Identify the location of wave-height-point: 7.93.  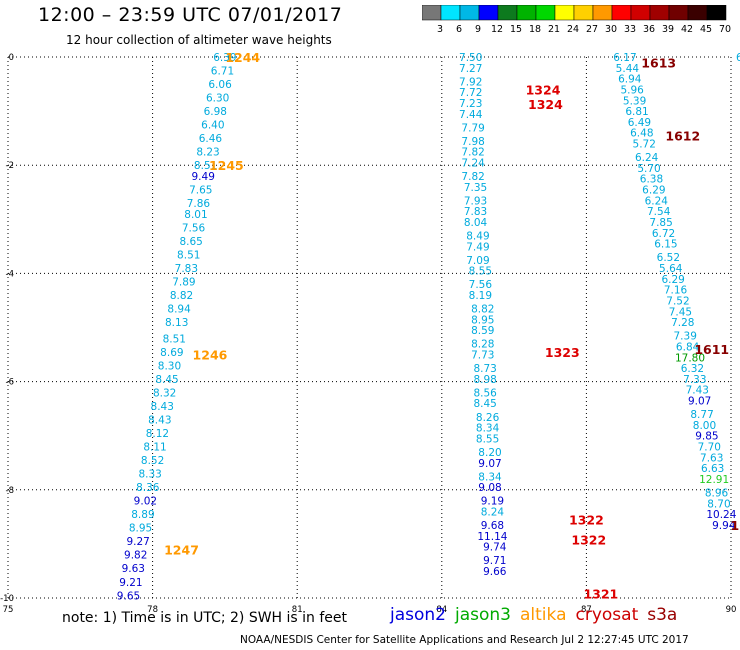
(475, 201).